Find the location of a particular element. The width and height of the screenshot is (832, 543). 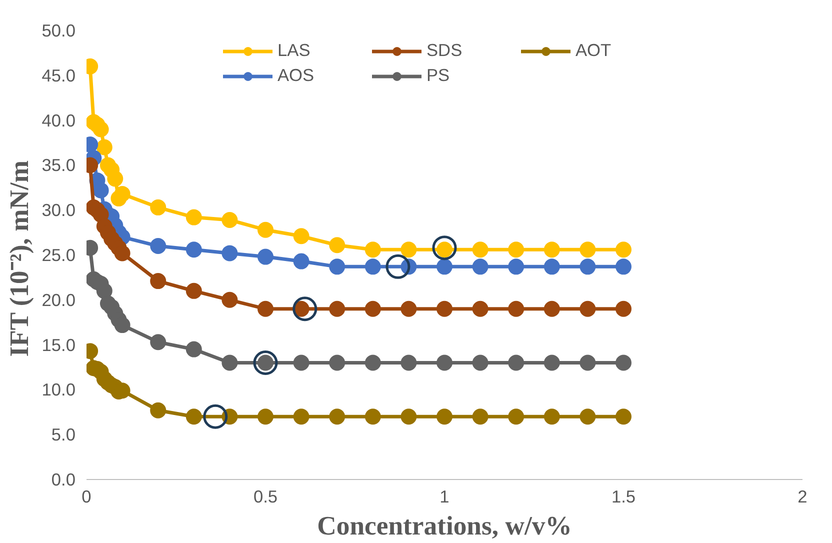

y-tick-label: 40.0 is located at coordinates (59, 120).